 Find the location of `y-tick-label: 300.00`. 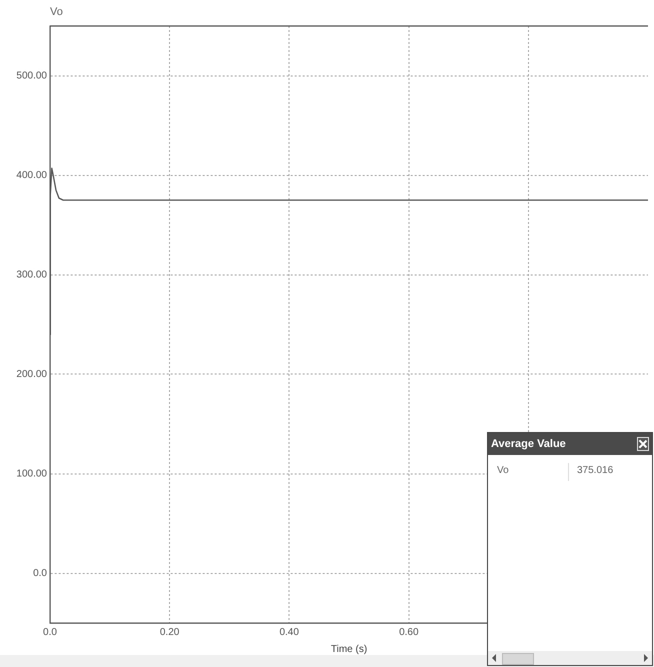

y-tick-label: 300.00 is located at coordinates (32, 275).